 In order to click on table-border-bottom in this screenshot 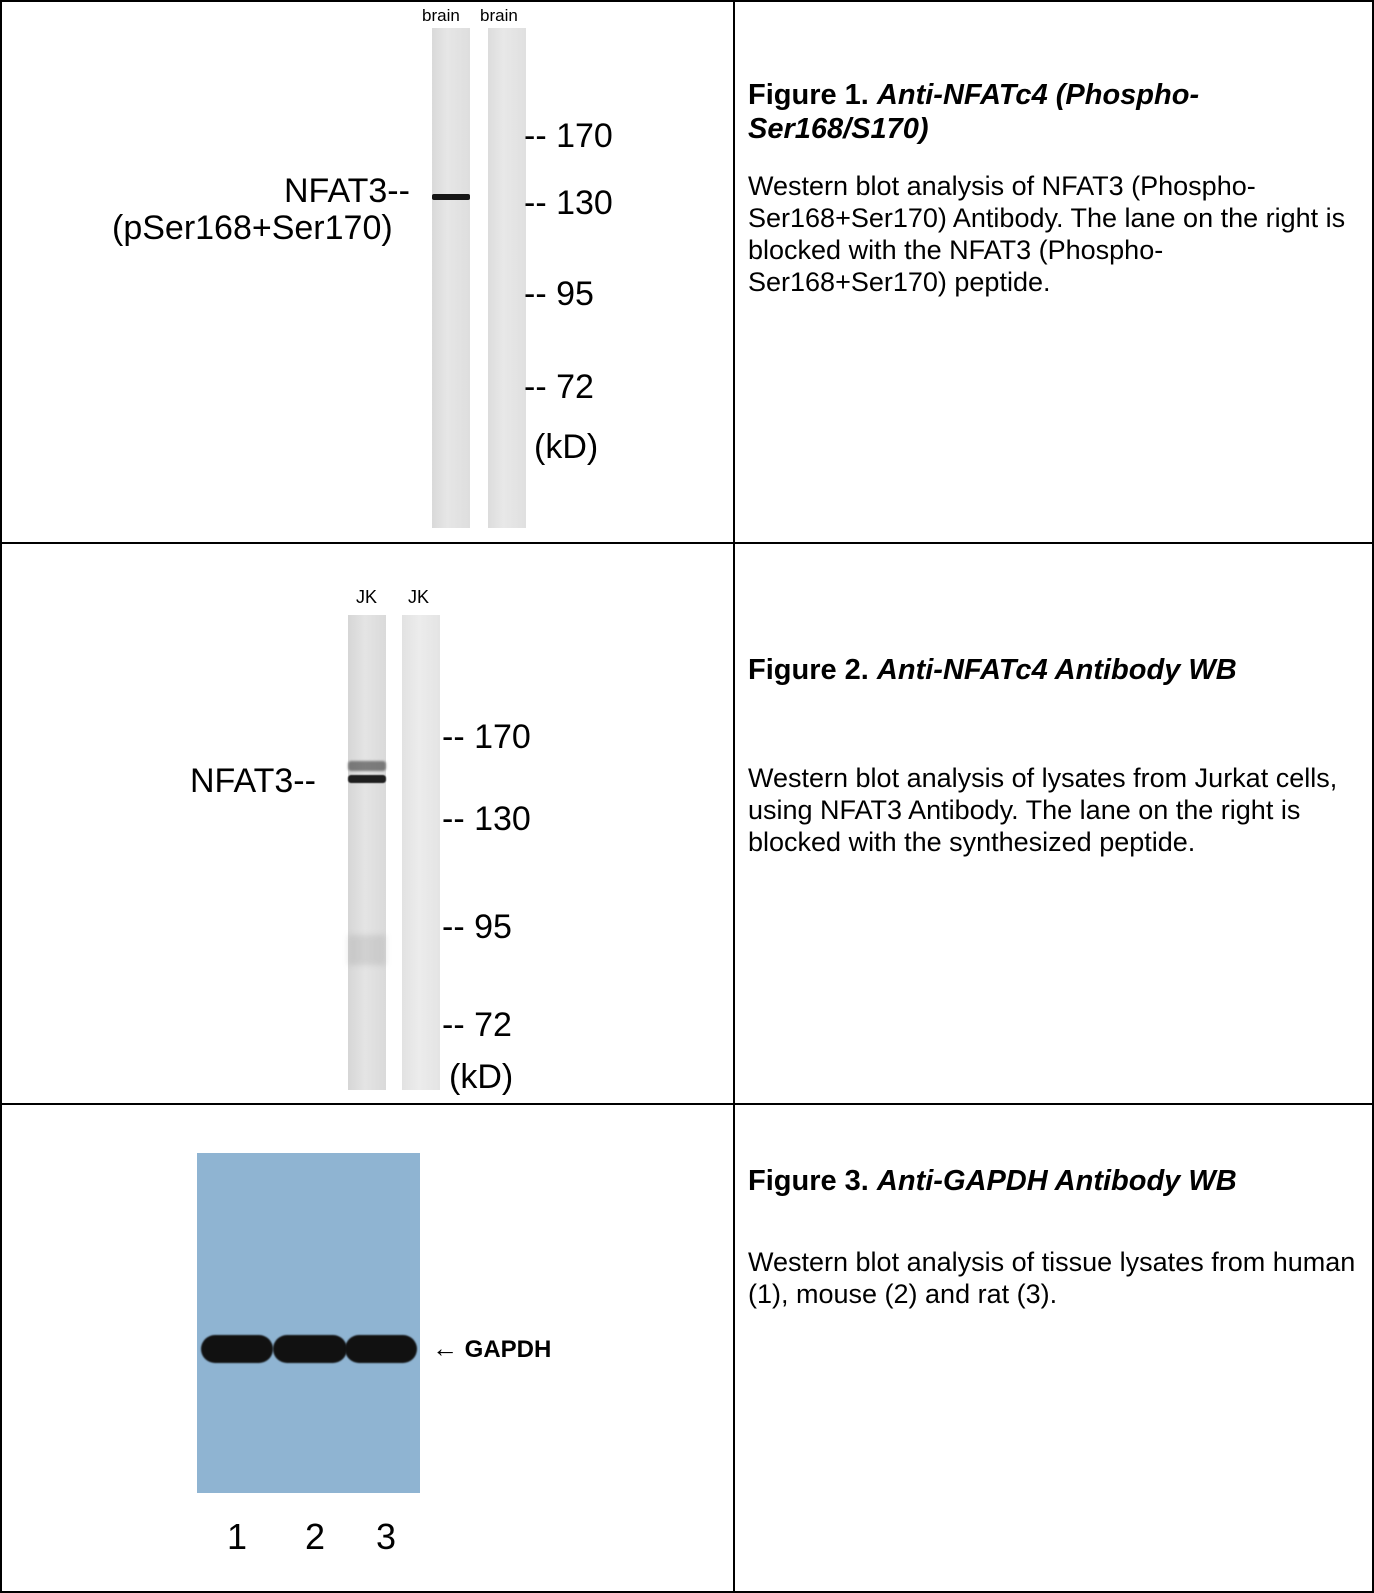, I will do `click(687, 1592)`.